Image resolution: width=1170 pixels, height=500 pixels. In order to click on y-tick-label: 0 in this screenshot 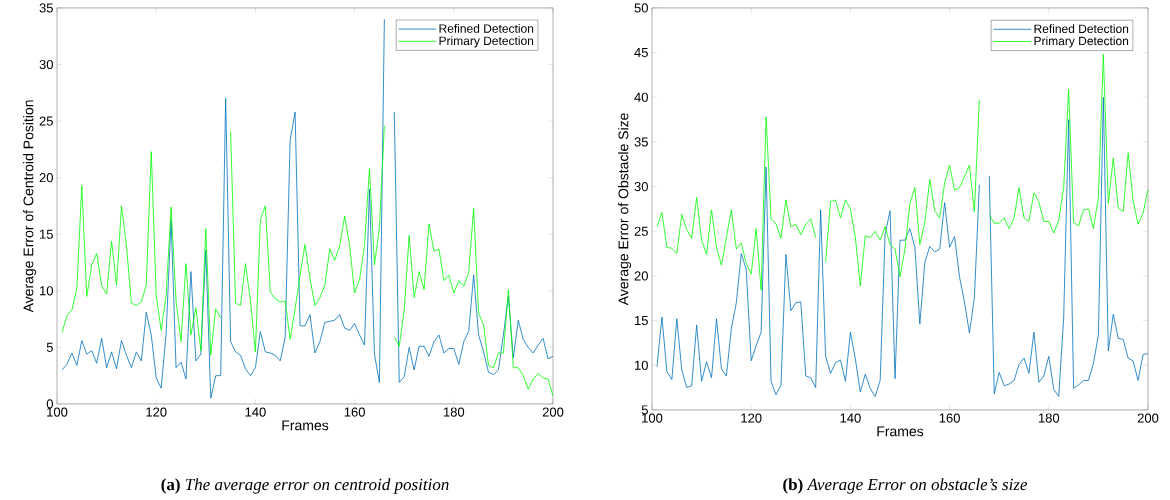, I will do `click(49, 404)`.